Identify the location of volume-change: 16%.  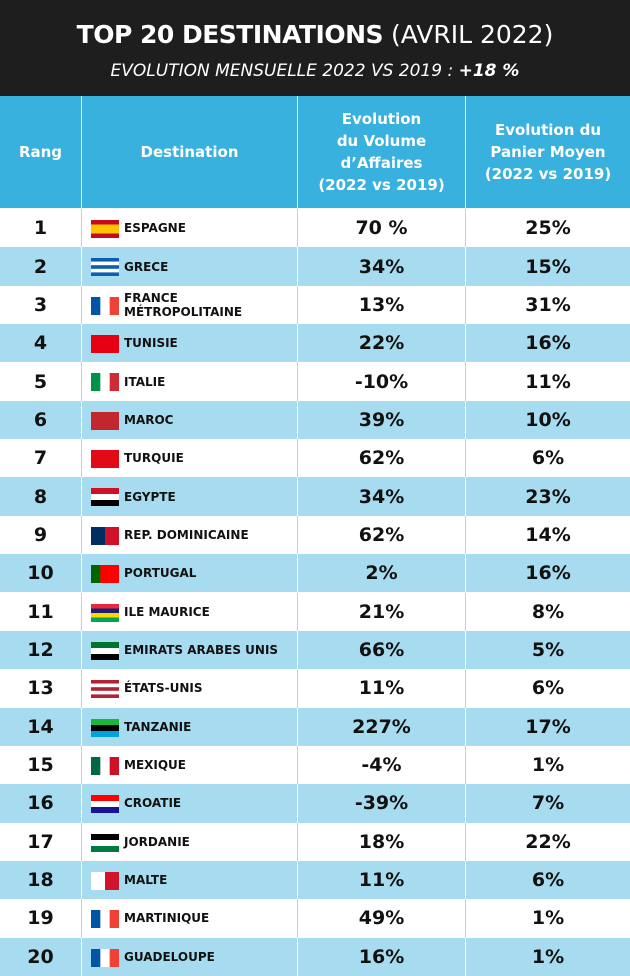
(382, 956).